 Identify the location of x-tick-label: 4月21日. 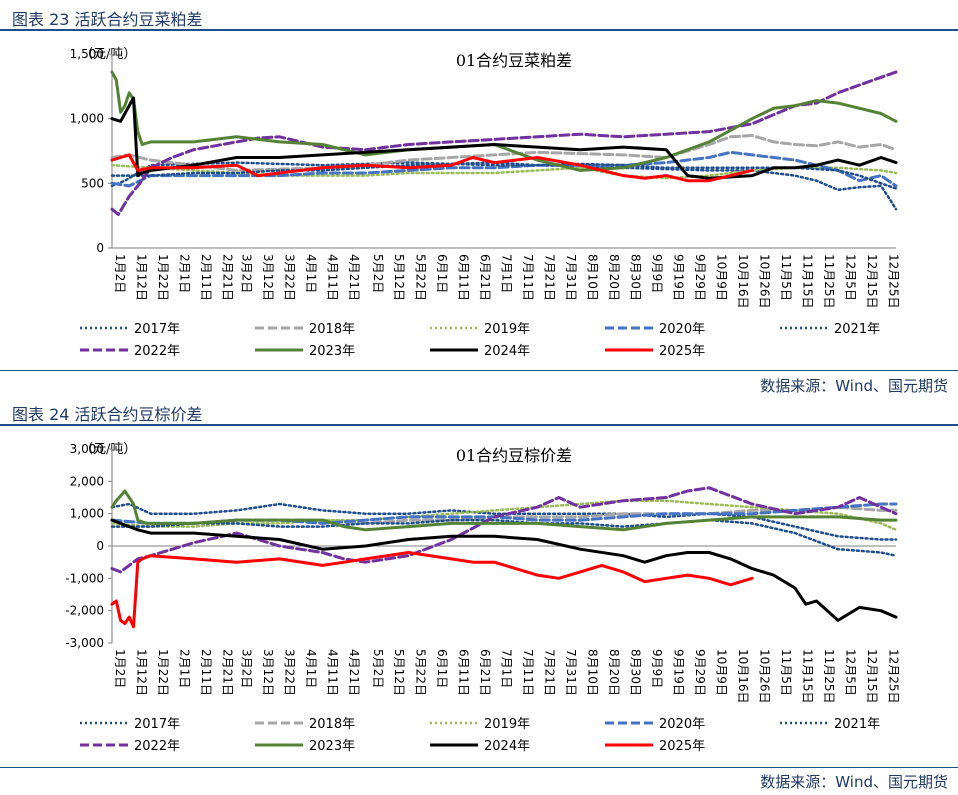
(354, 672).